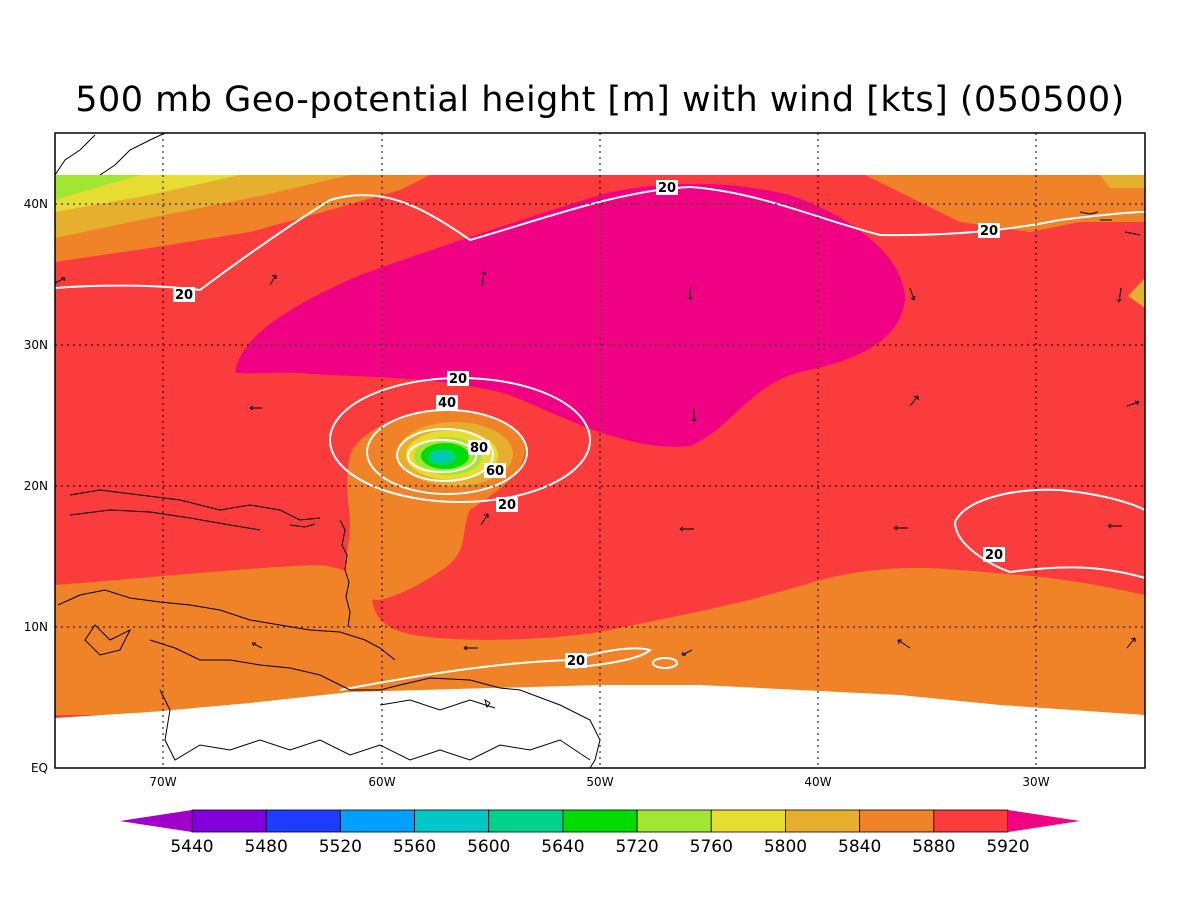 This screenshot has height=900, width=1200. I want to click on height-field-5800-5840-e, so click(1136, 293).